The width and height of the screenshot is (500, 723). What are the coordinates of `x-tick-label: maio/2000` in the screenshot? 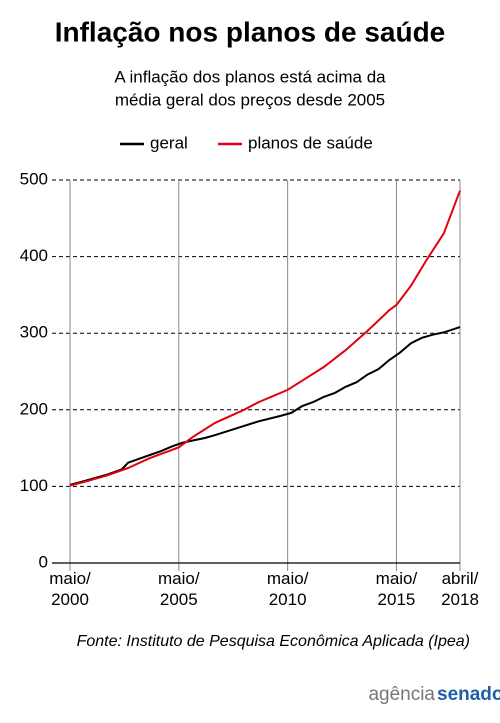 It's located at (70, 589).